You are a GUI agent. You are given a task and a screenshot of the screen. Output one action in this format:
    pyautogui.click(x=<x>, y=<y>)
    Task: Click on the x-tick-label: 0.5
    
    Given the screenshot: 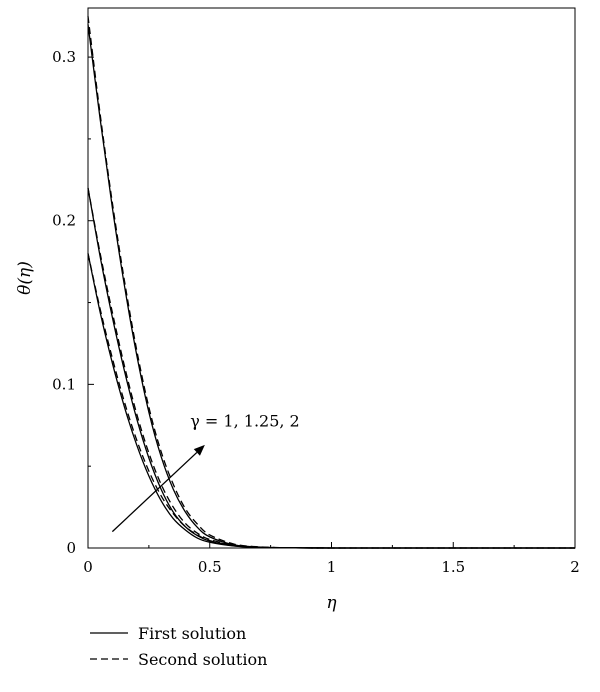 What is the action you would take?
    pyautogui.click(x=210, y=567)
    